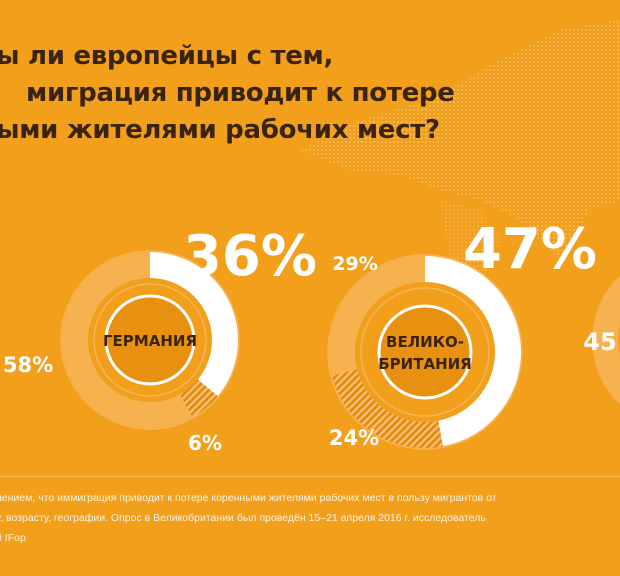  I want to click on donut-ring-track, so click(606, 340).